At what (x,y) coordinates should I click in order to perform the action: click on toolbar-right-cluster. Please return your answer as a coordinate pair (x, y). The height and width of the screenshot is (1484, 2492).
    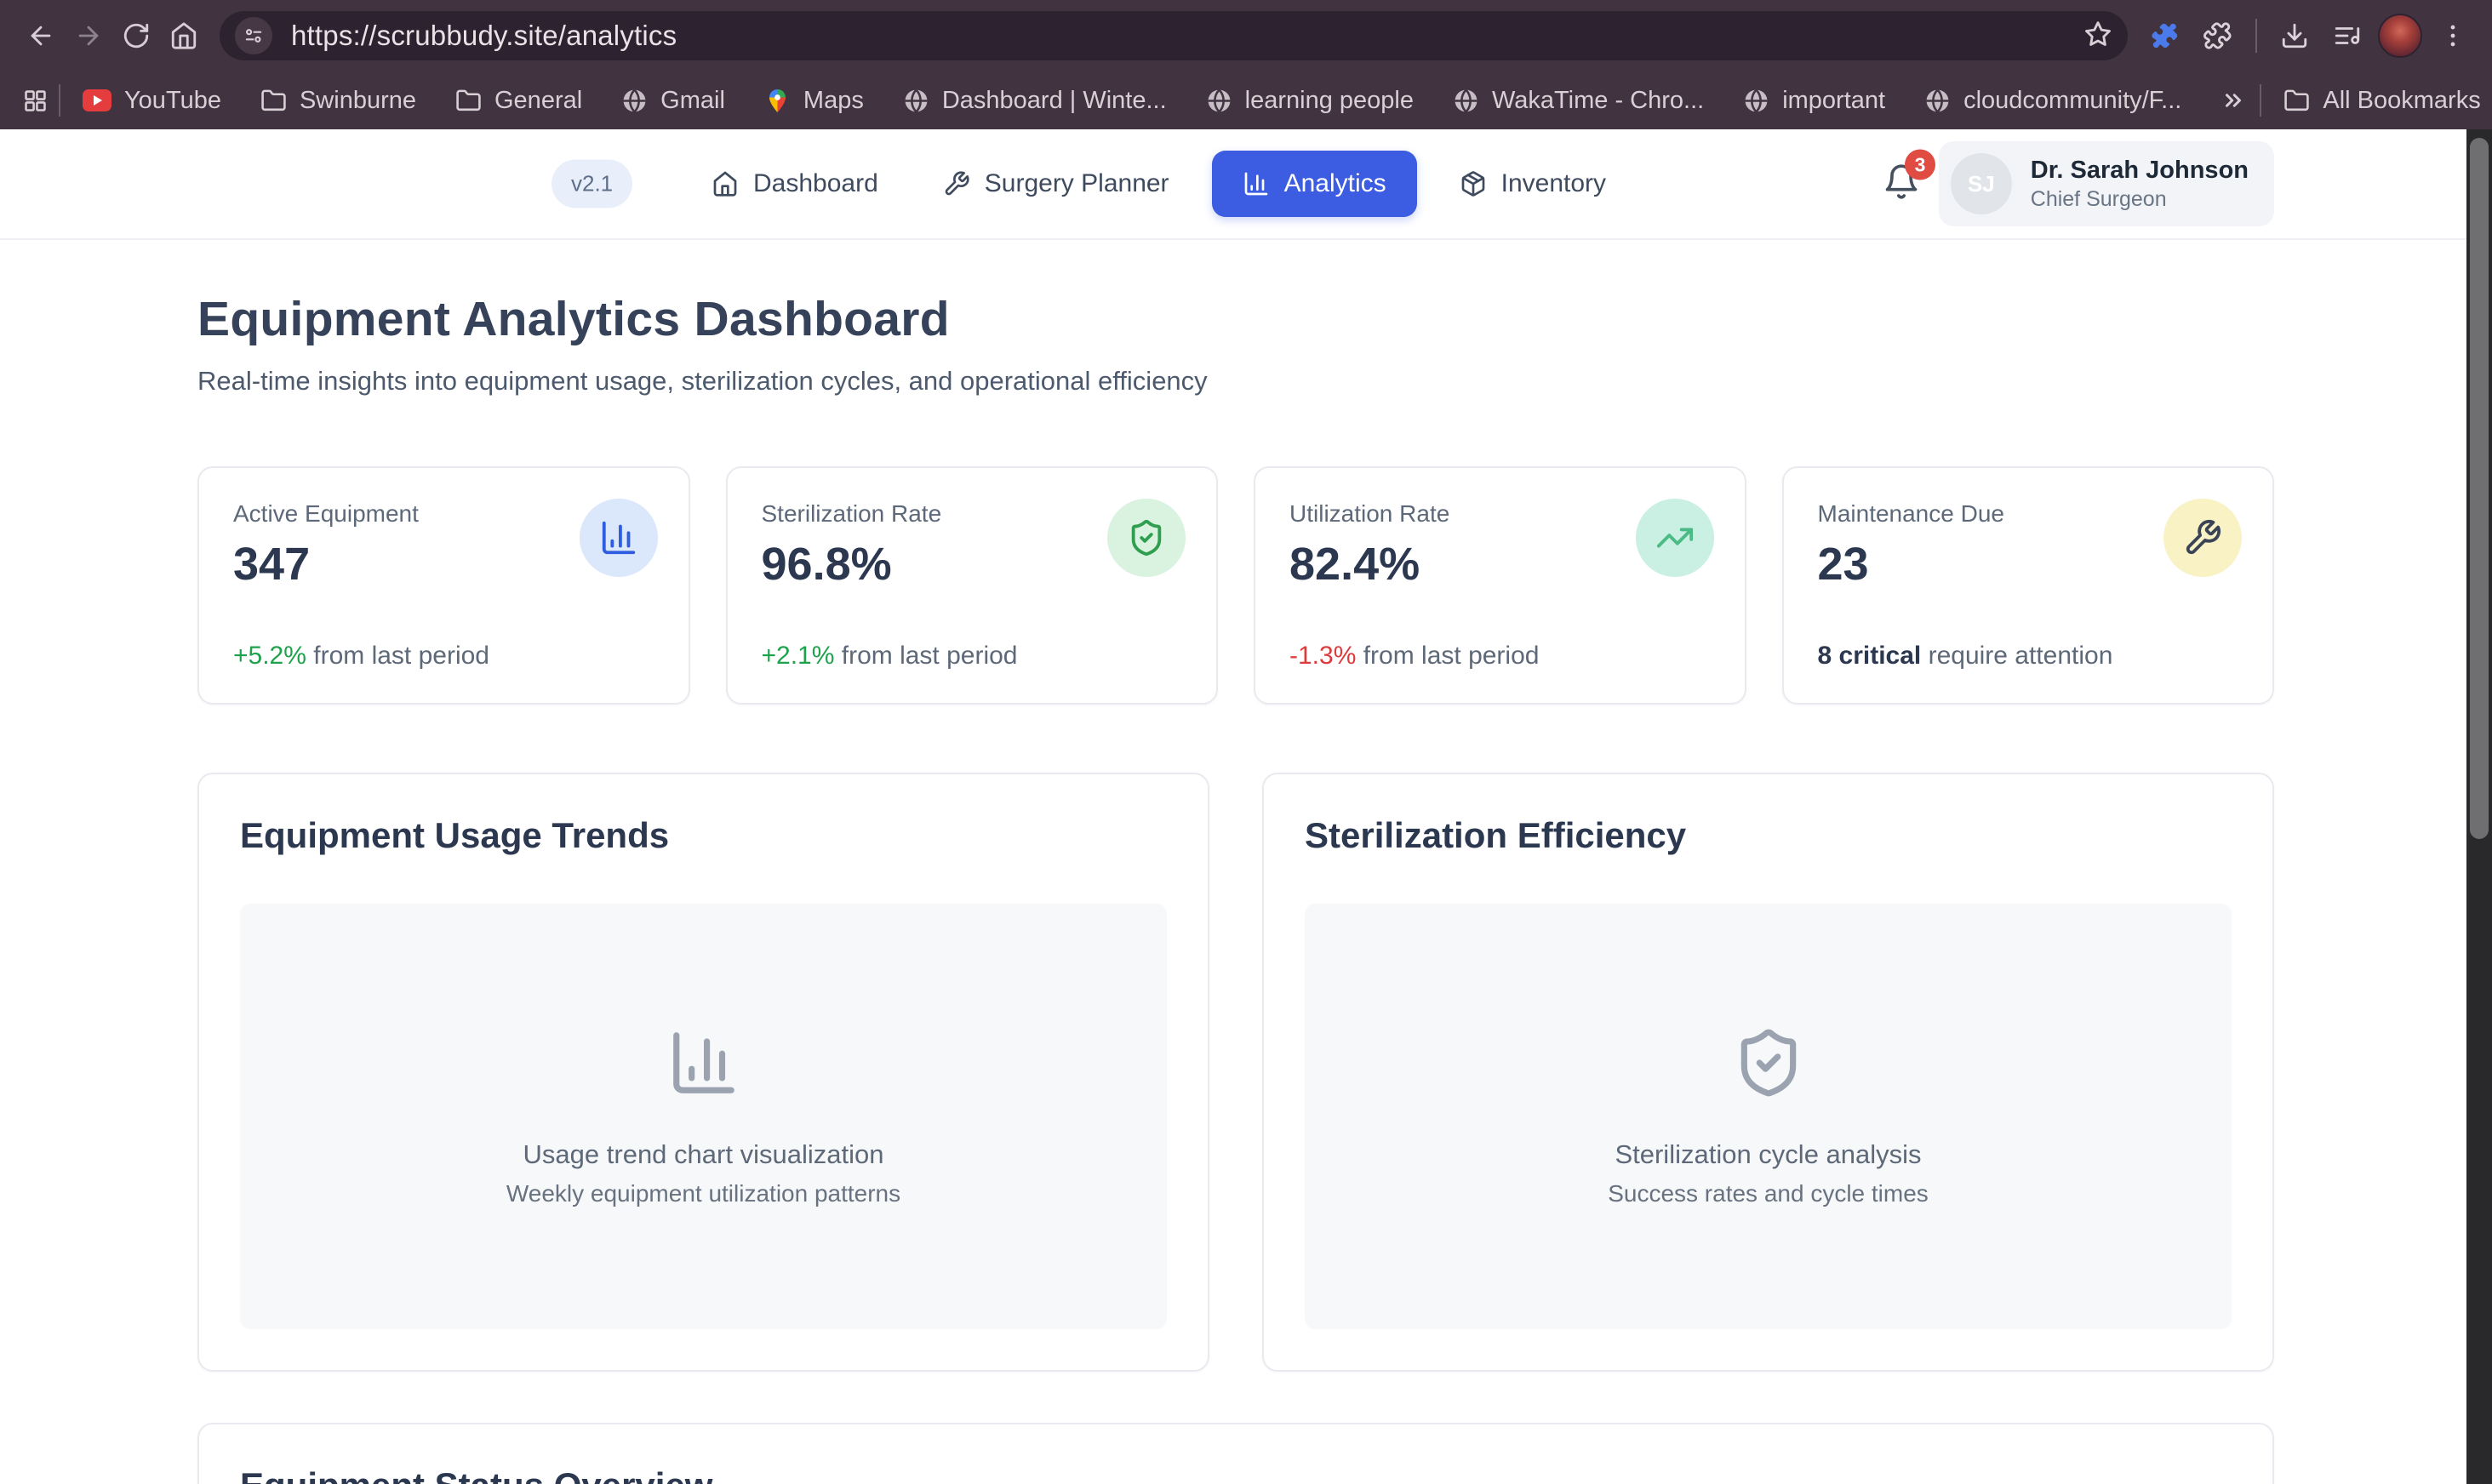
    Looking at the image, I should click on (2309, 36).